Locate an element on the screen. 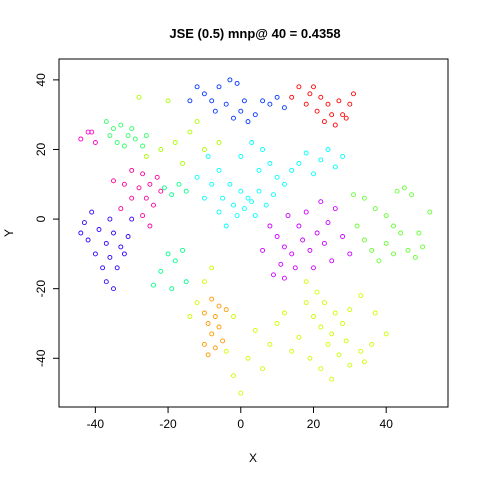 This screenshot has height=480, width=480. x-tick-label: 20 is located at coordinates (314, 424).